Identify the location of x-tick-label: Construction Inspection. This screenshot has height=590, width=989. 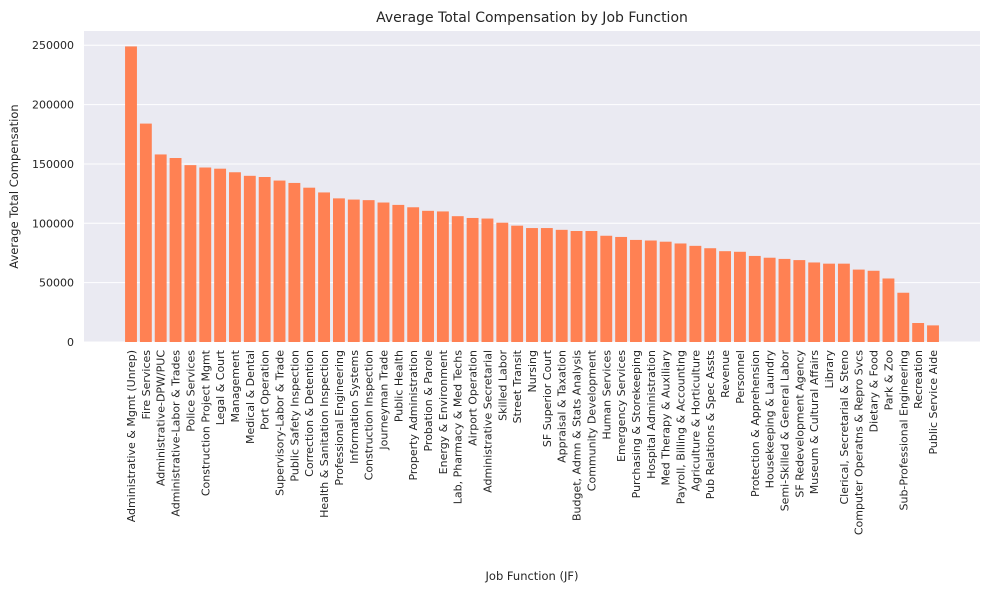
(369, 415).